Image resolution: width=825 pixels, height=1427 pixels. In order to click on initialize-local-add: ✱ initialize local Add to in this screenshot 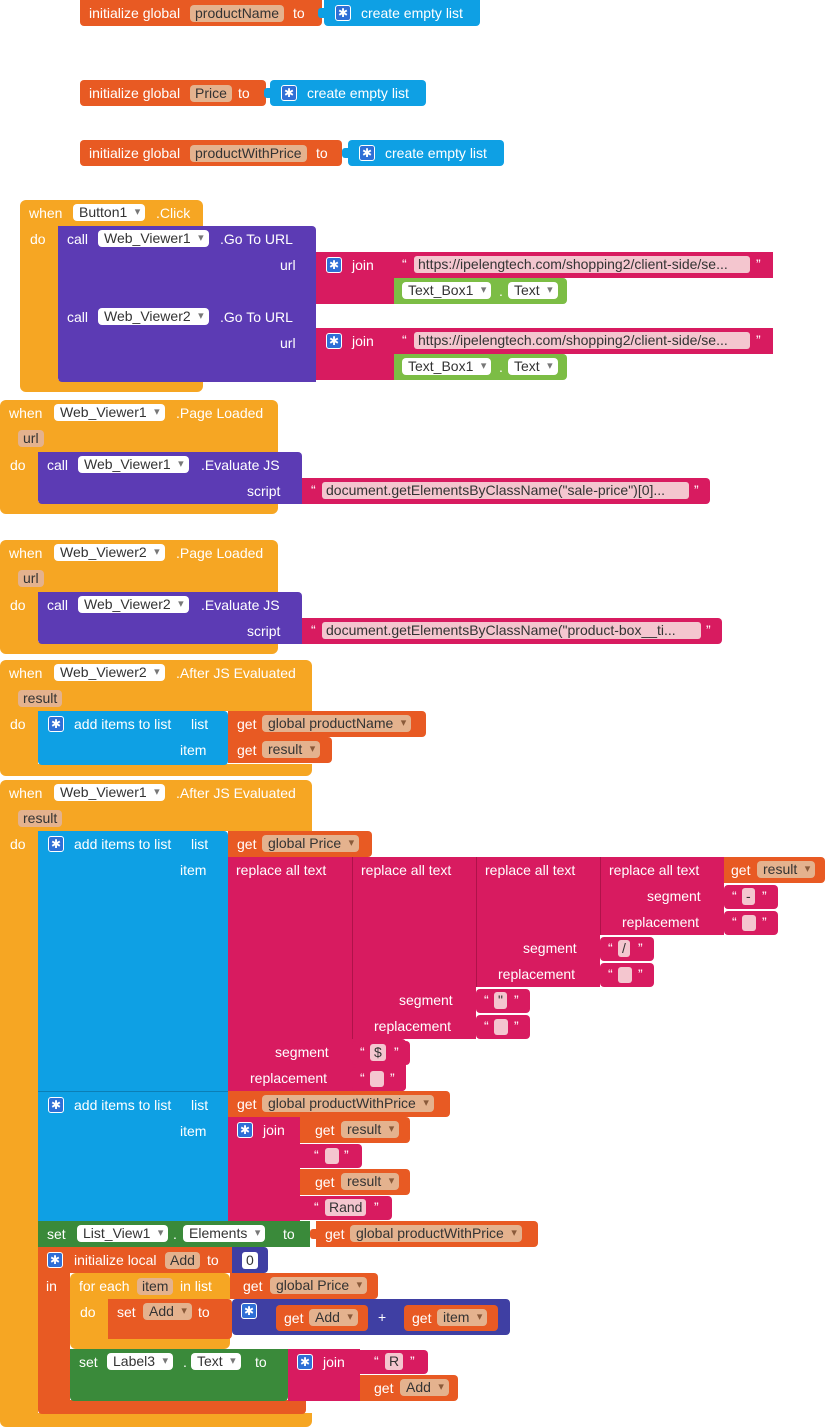, I will do `click(135, 1260)`.